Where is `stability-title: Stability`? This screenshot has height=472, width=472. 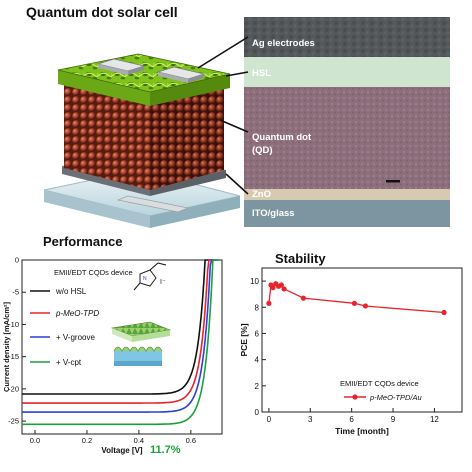
stability-title: Stability is located at coordinates (300, 258).